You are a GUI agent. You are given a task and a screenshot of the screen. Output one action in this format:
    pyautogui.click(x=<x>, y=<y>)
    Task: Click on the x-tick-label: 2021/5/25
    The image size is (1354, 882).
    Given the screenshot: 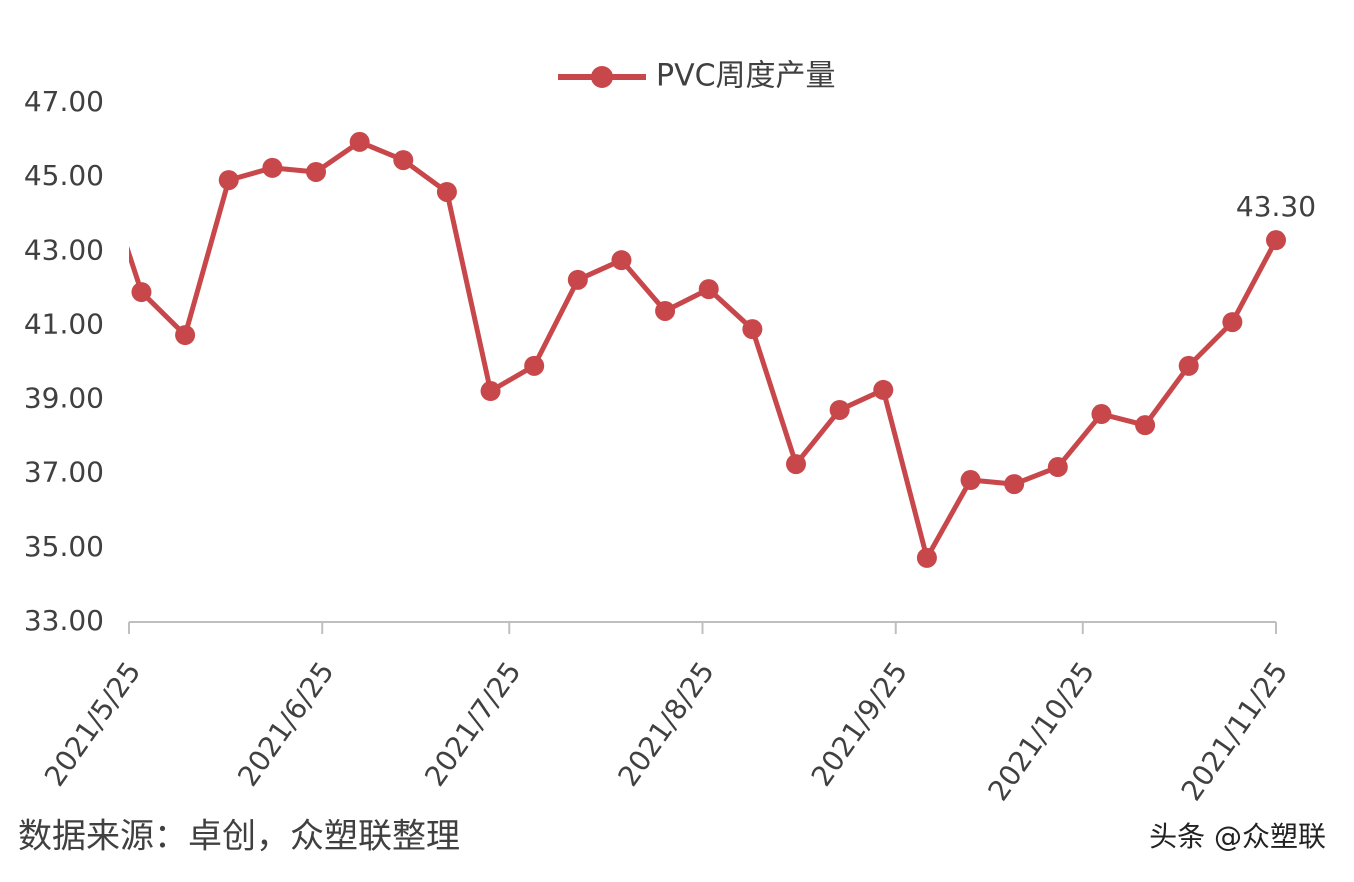 What is the action you would take?
    pyautogui.click(x=92, y=724)
    